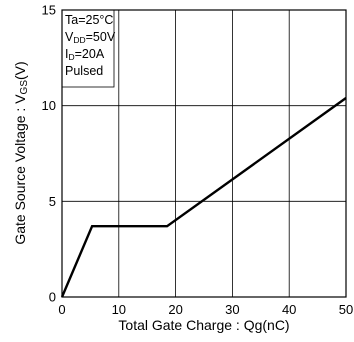 This screenshot has height=342, width=354. What do you see at coordinates (119, 309) in the screenshot?
I see `x-tick-label: 10` at bounding box center [119, 309].